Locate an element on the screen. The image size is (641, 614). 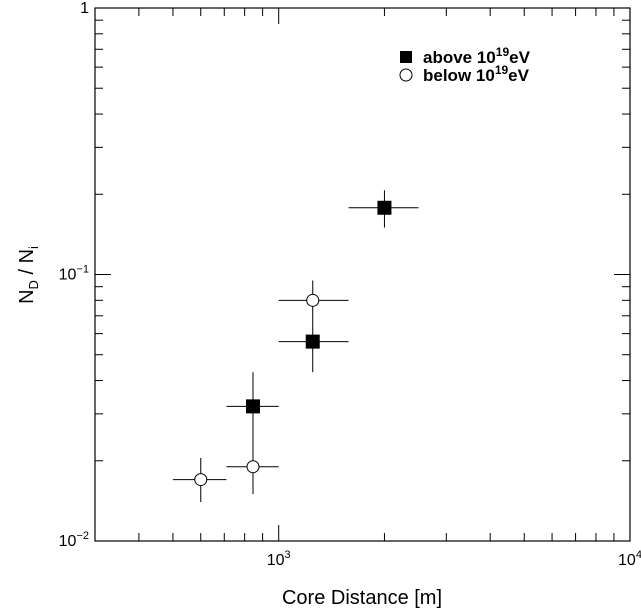
y-tick-label: 10⁻² is located at coordinates (74, 540).